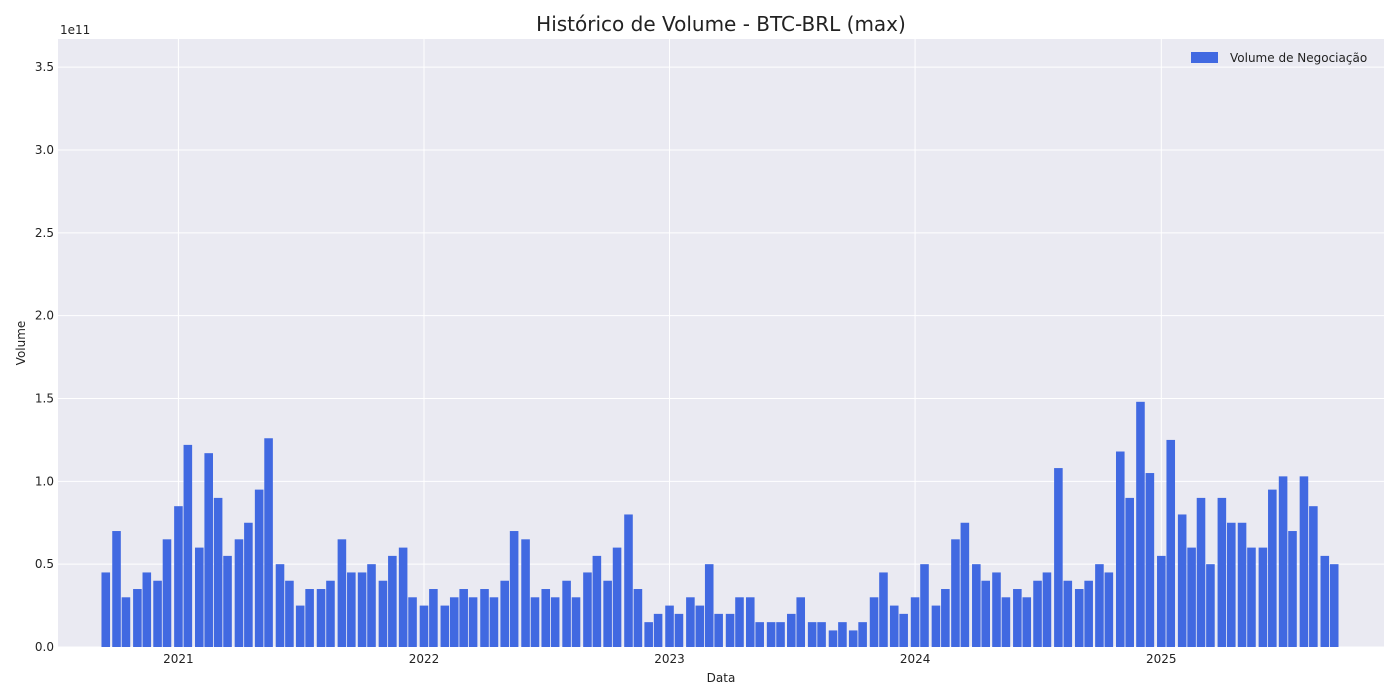 Image resolution: width=1400 pixels, height=700 pixels. What do you see at coordinates (44, 647) in the screenshot?
I see `y-tick-label: 0.0` at bounding box center [44, 647].